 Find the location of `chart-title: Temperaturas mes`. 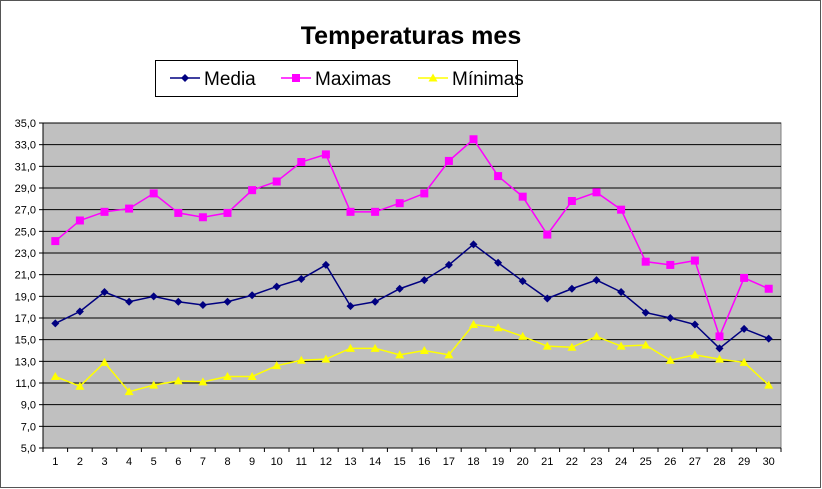

chart-title: Temperaturas mes is located at coordinates (411, 36).